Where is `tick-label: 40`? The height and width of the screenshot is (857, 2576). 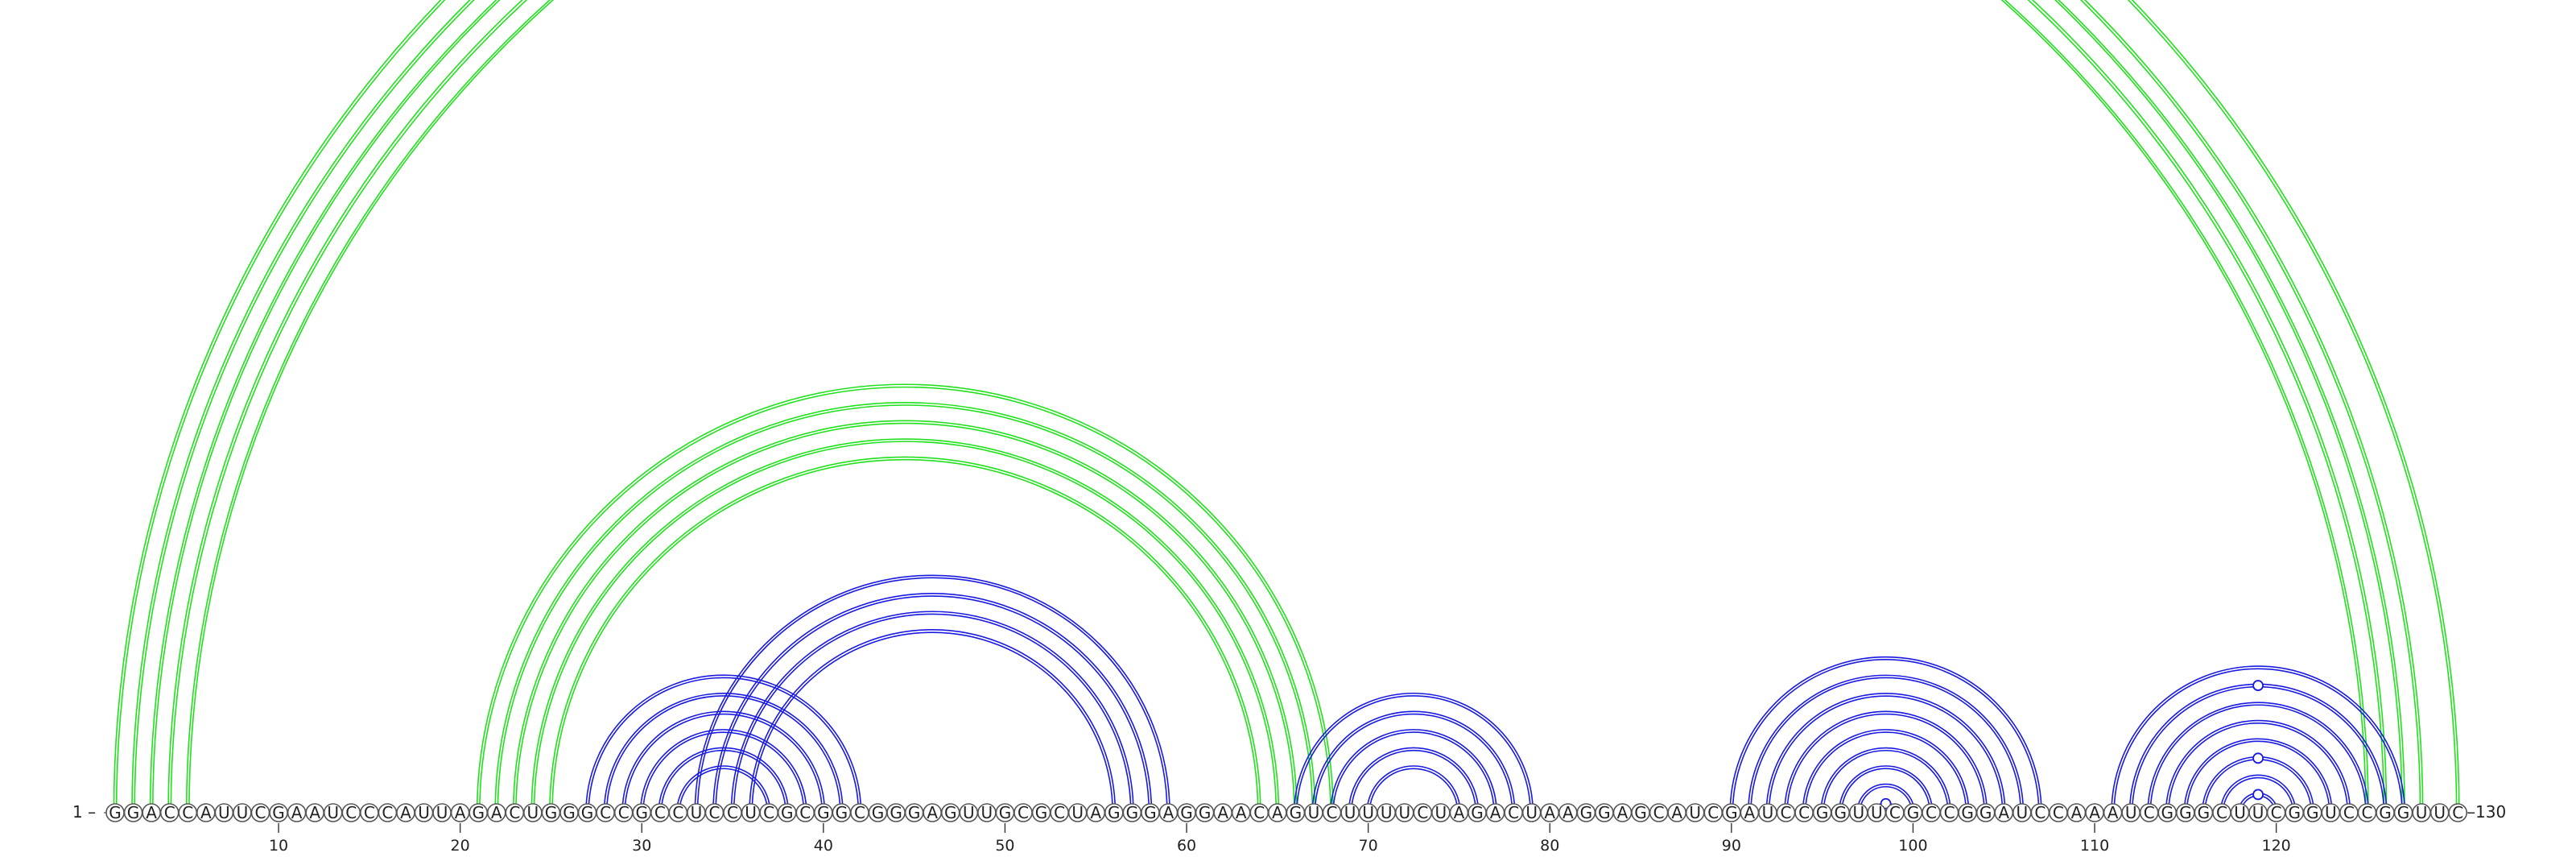
tick-label: 40 is located at coordinates (823, 846).